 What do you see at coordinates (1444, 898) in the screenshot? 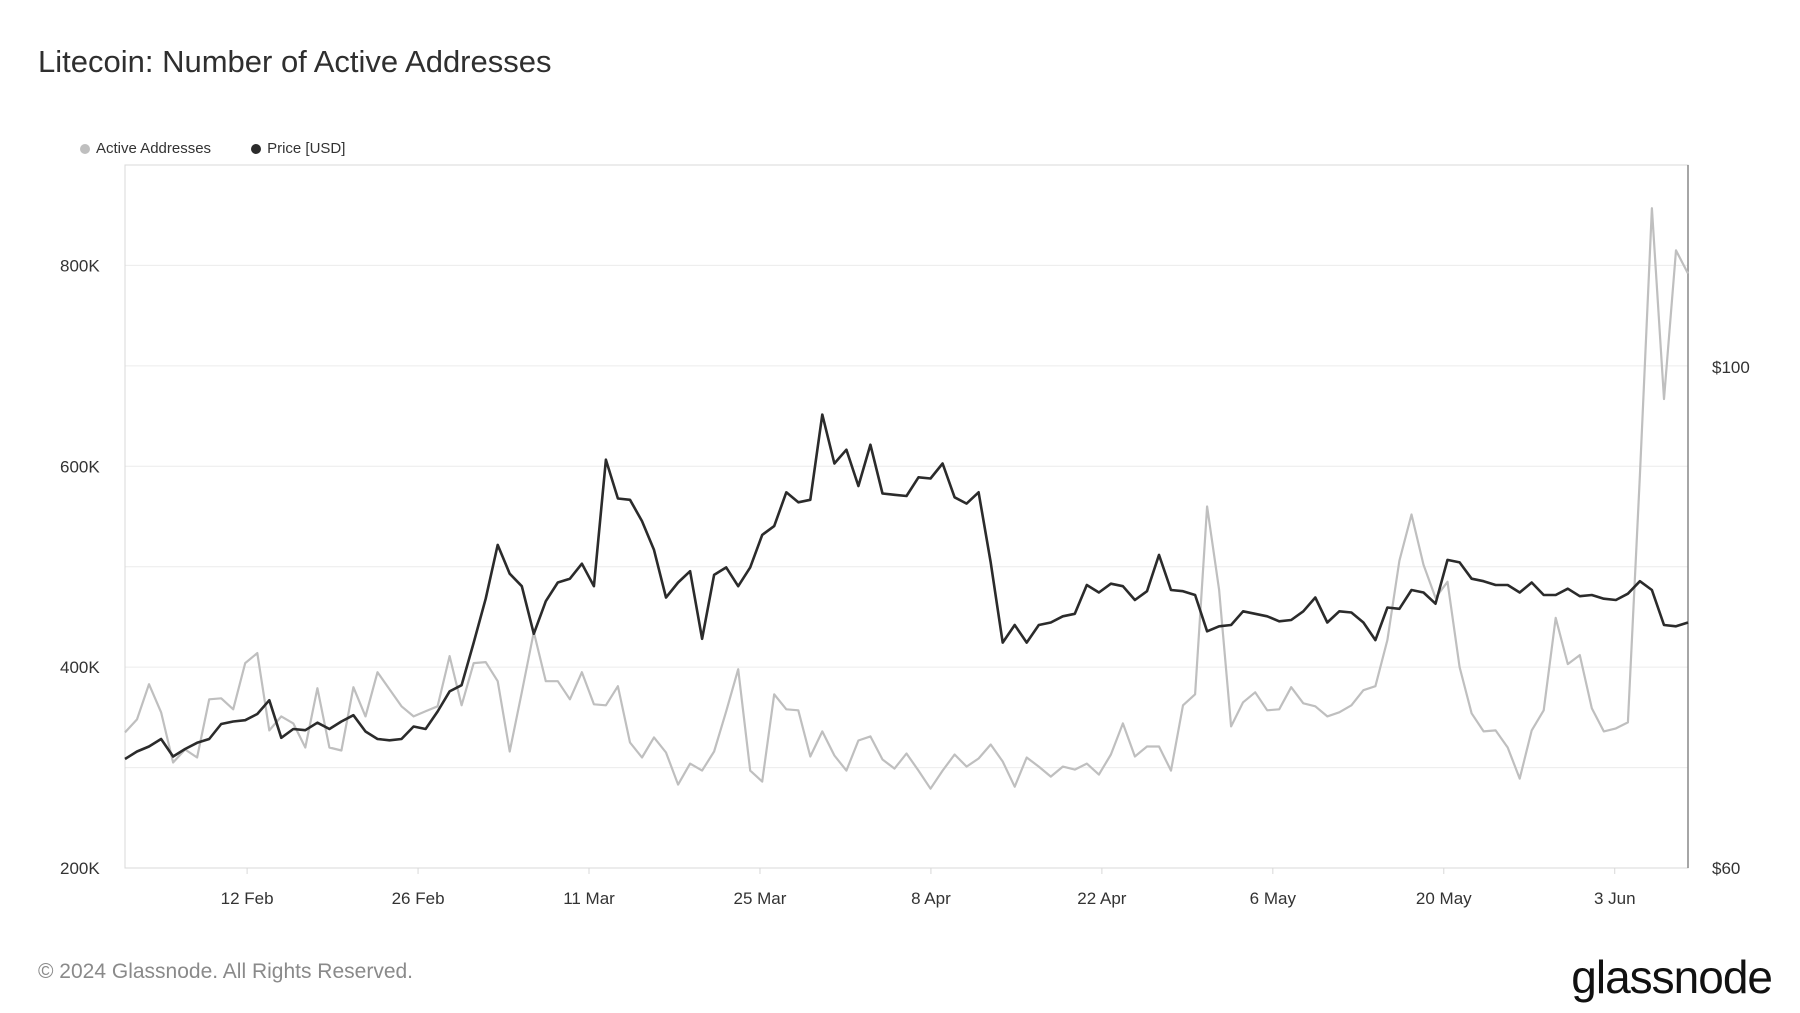
I see `x-tick-label: 20 May` at bounding box center [1444, 898].